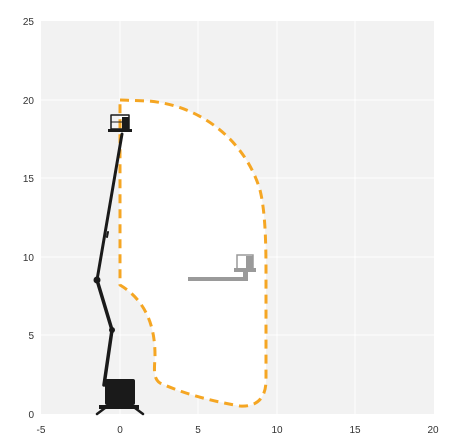 The height and width of the screenshot is (445, 457). I want to click on lift-joint-knee, so click(112, 330).